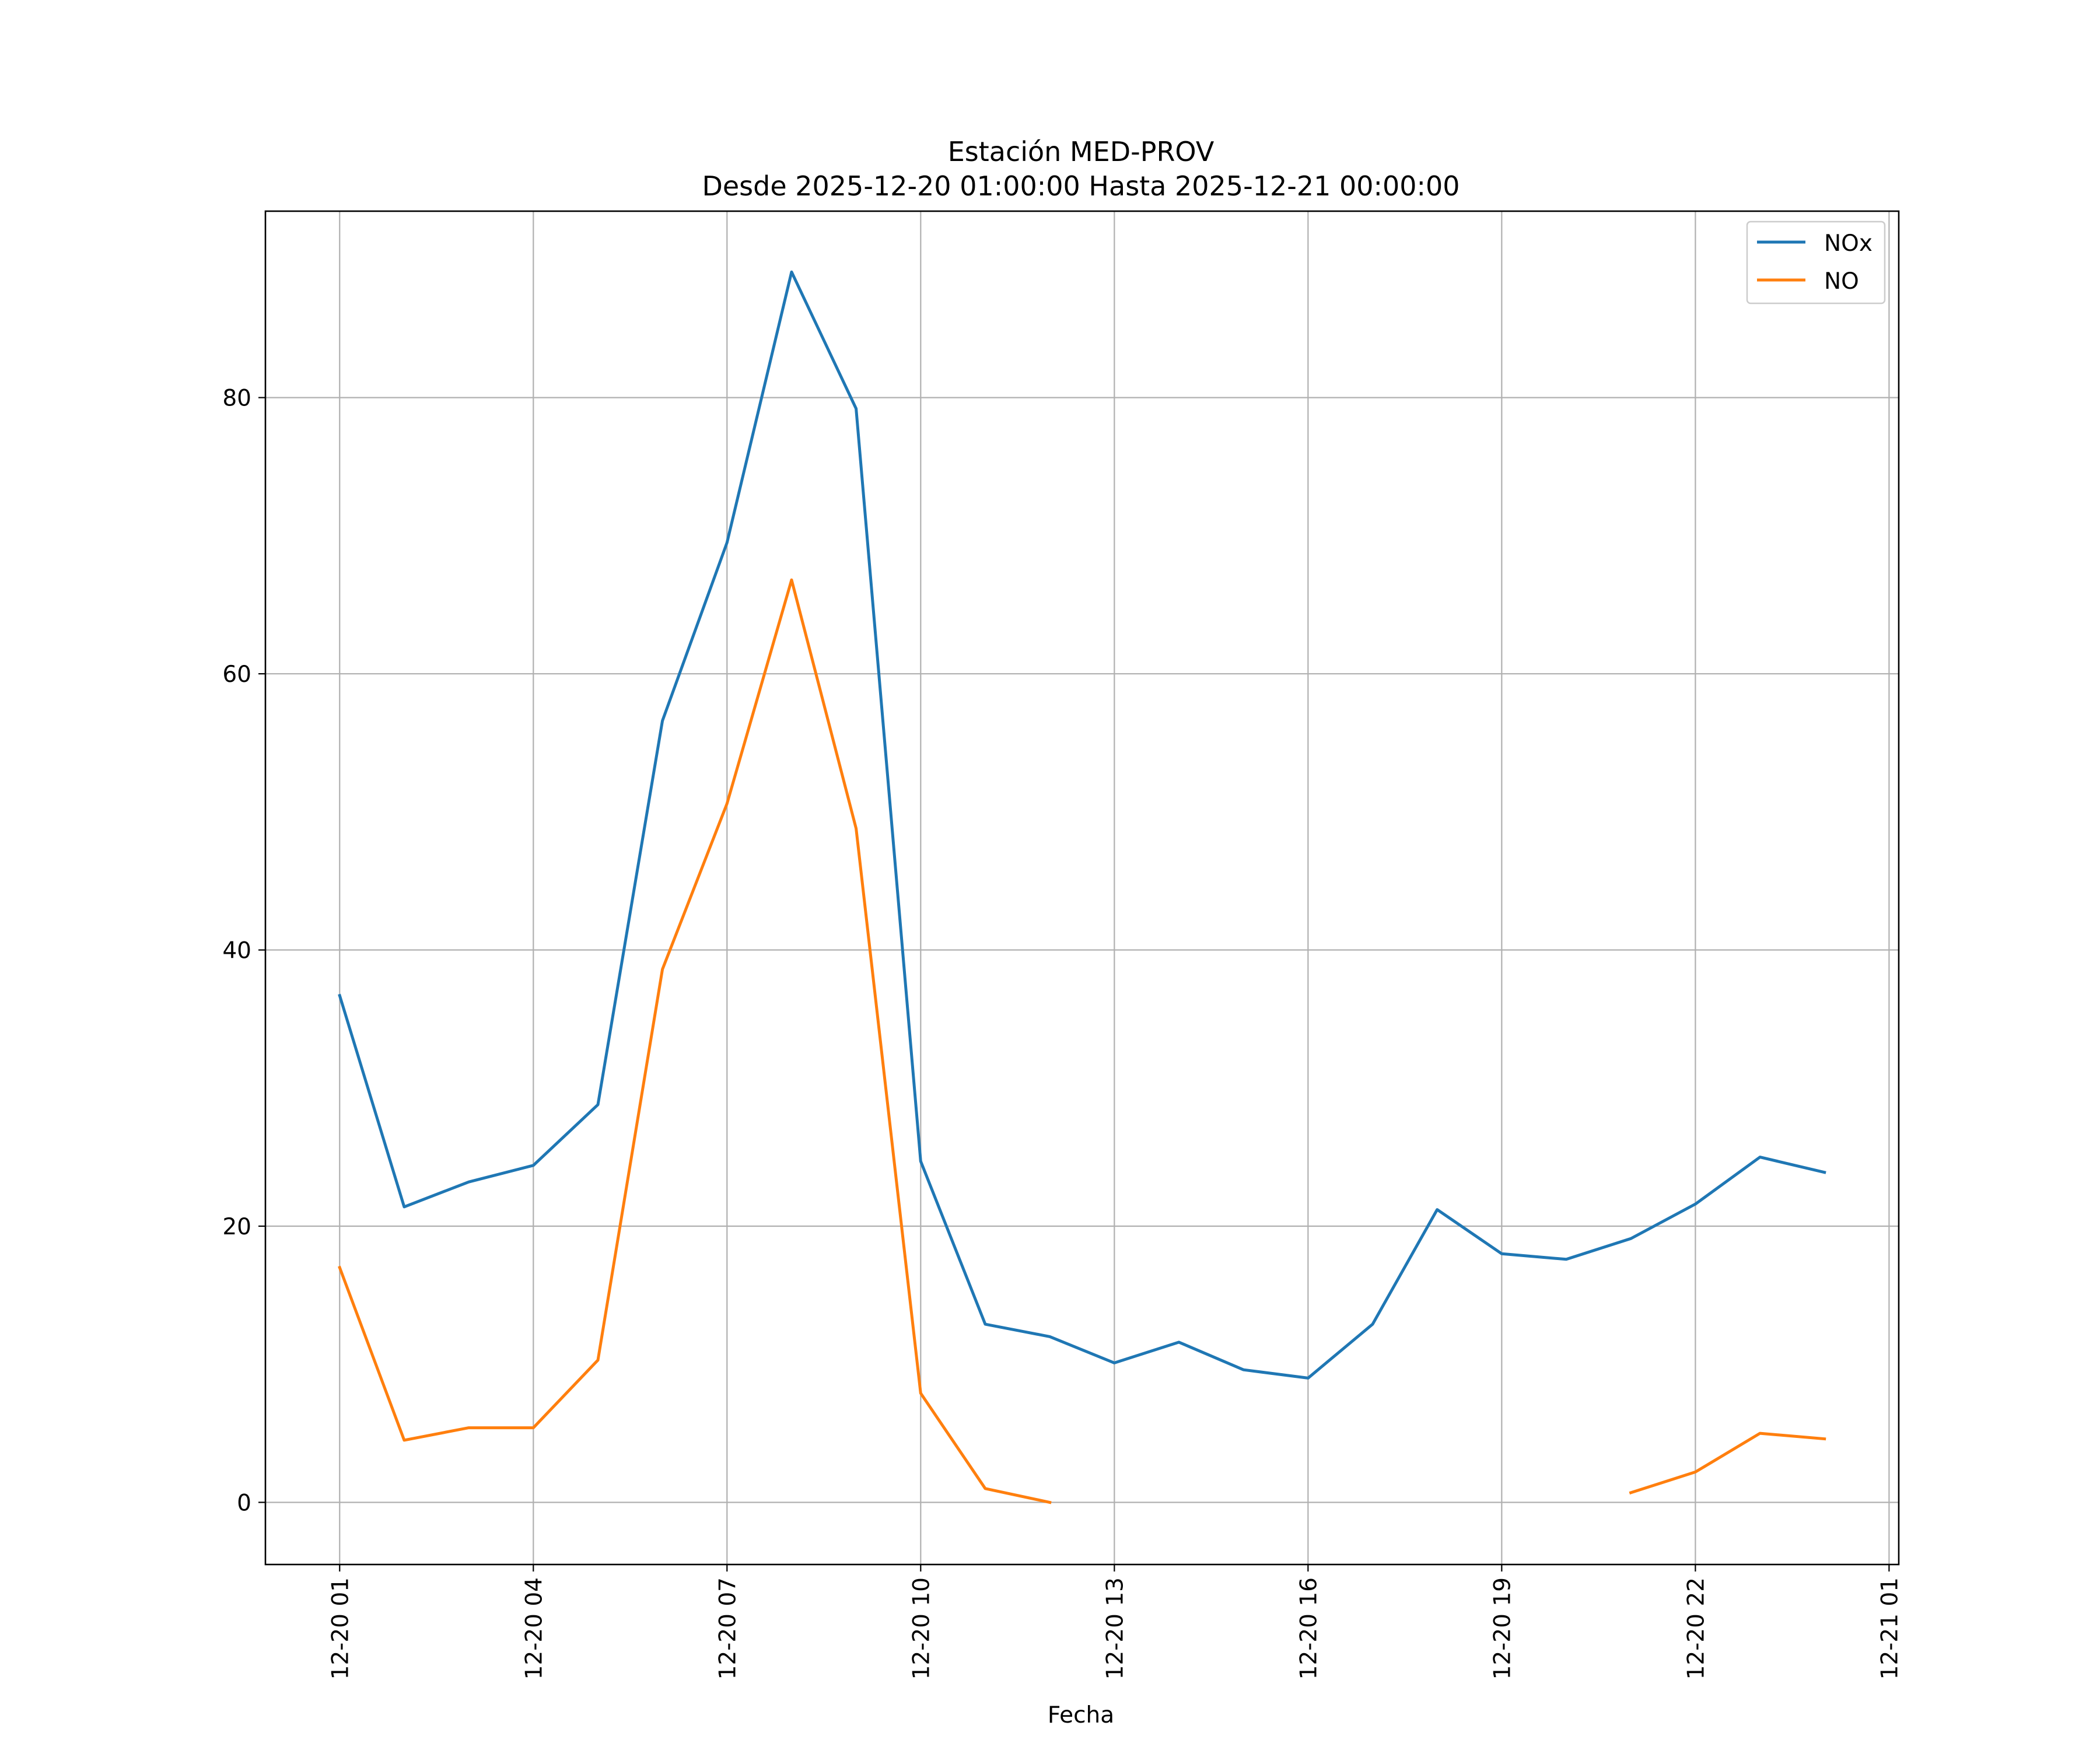 The width and height of the screenshot is (2100, 1750). Describe the element at coordinates (1848, 243) in the screenshot. I see `legend-label-nox: NOx` at that location.